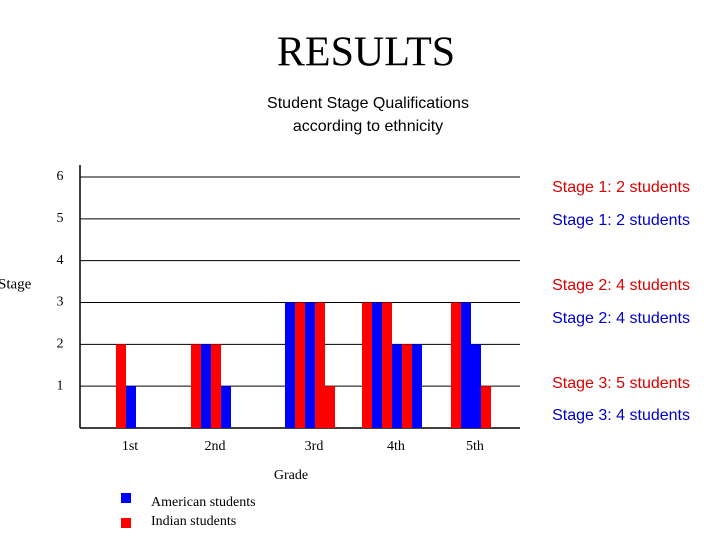 This screenshot has height=540, width=720. I want to click on annotation: Stage 3: 4 students, so click(621, 415).